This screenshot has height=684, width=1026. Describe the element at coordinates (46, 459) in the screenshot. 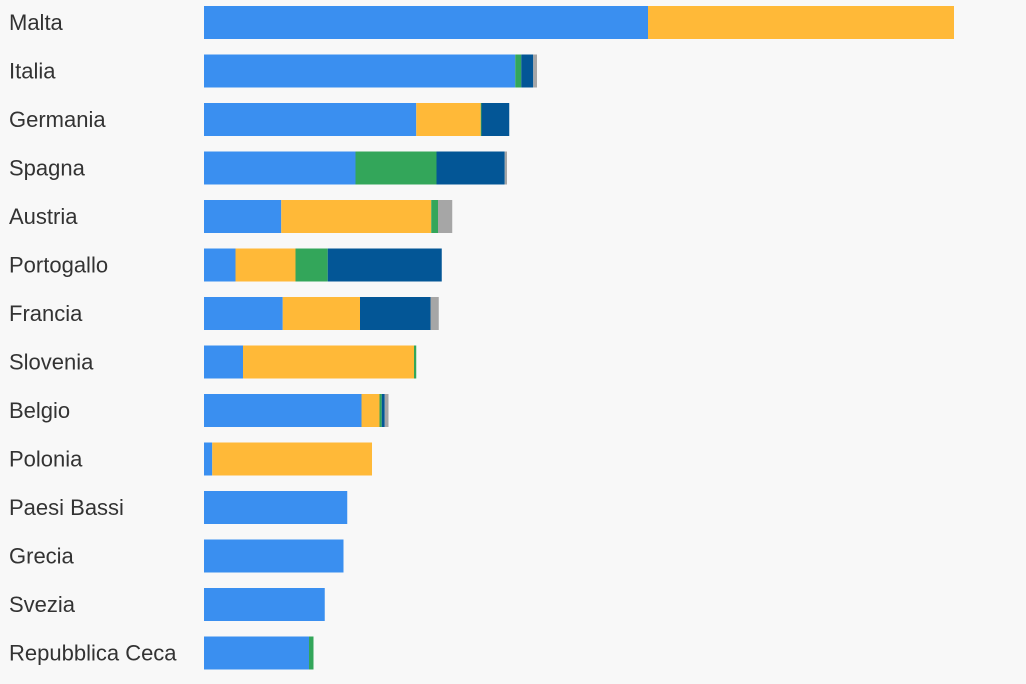

I see `category-label-polonia: Polonia` at that location.